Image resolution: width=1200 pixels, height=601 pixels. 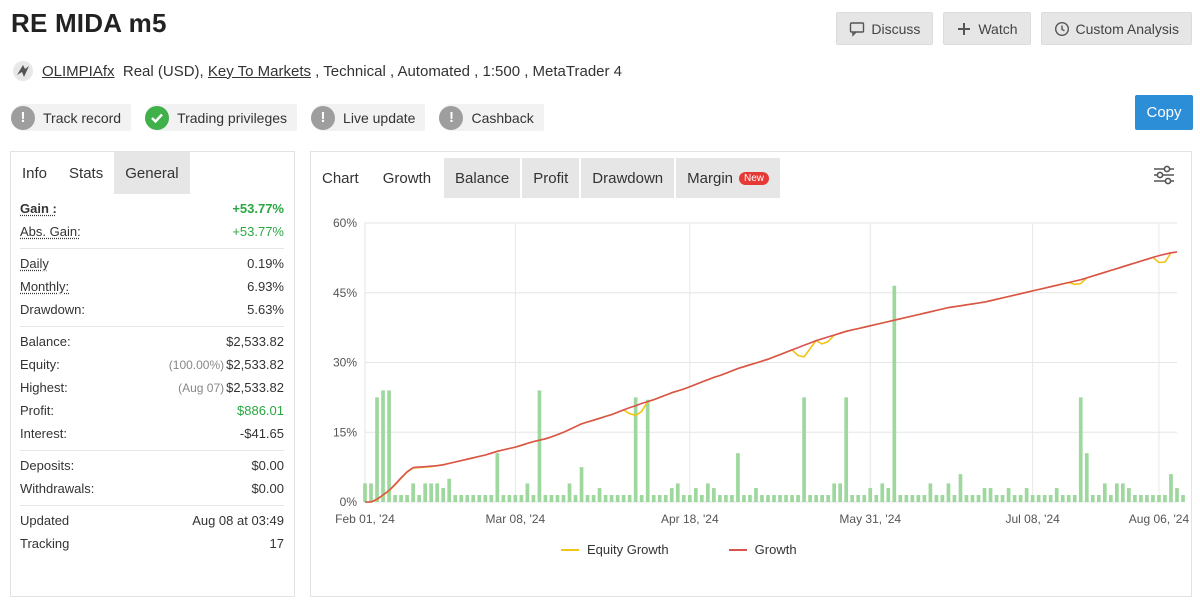 I want to click on track-record-label: Track record, so click(x=82, y=117).